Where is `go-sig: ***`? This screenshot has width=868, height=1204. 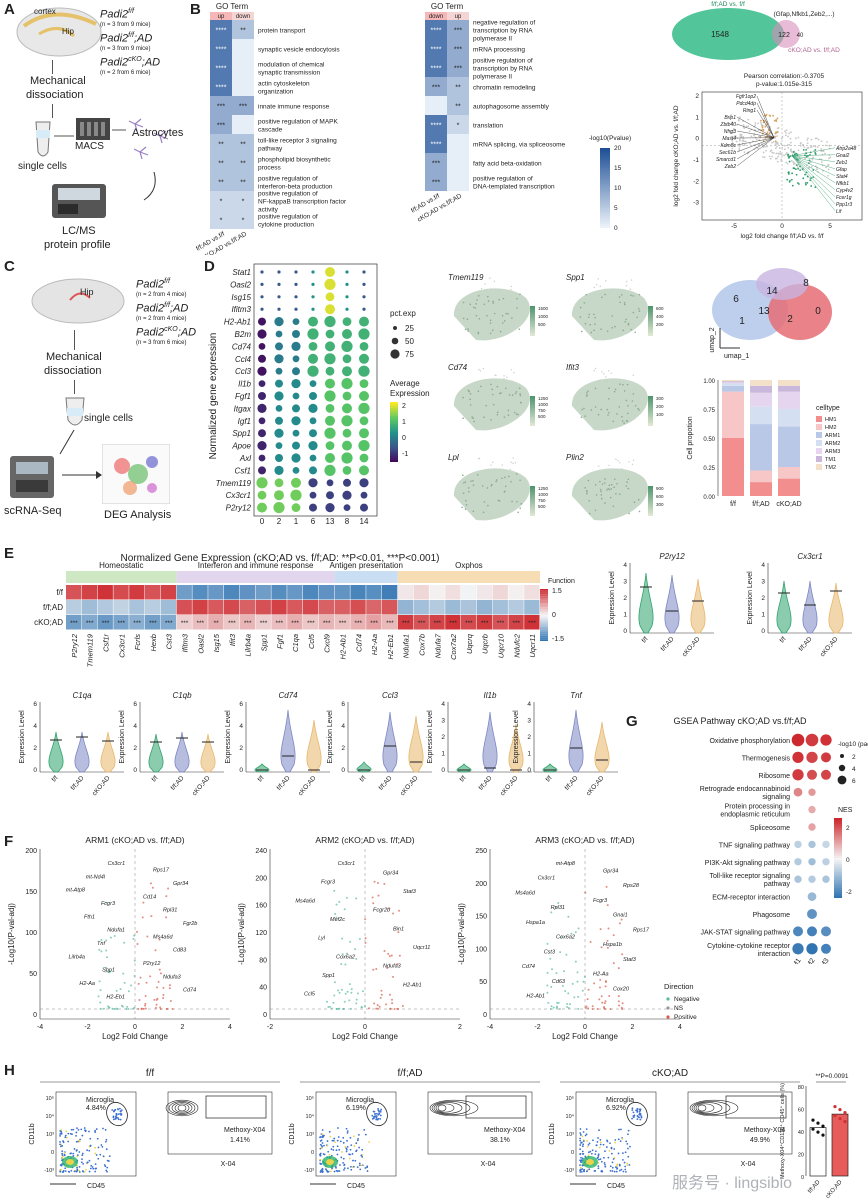 go-sig: *** is located at coordinates (458, 31).